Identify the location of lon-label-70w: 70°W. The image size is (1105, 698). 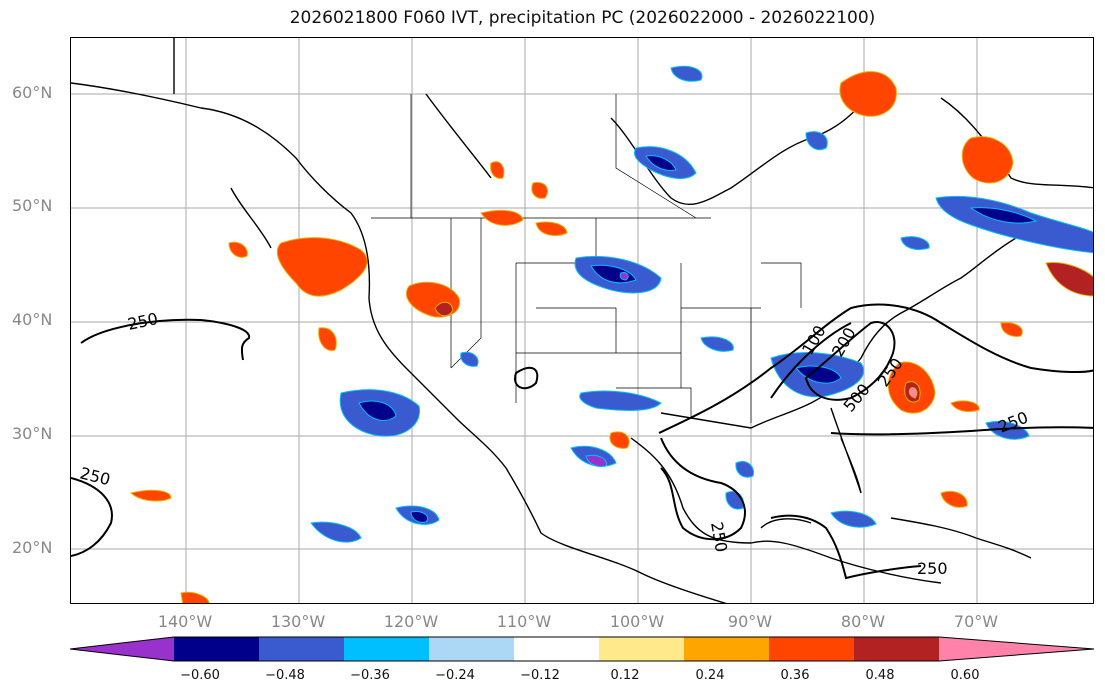
(976, 621).